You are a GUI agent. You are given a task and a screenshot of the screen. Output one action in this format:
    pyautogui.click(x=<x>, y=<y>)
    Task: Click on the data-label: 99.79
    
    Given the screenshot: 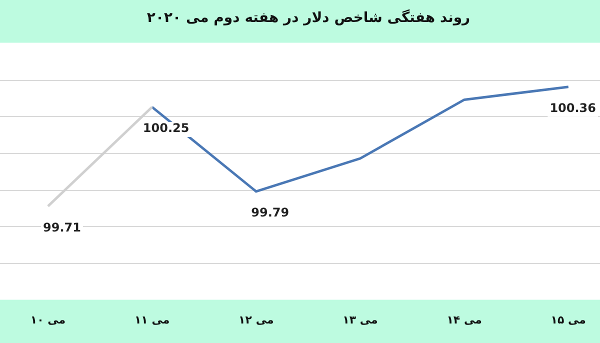 What is the action you would take?
    pyautogui.click(x=270, y=213)
    